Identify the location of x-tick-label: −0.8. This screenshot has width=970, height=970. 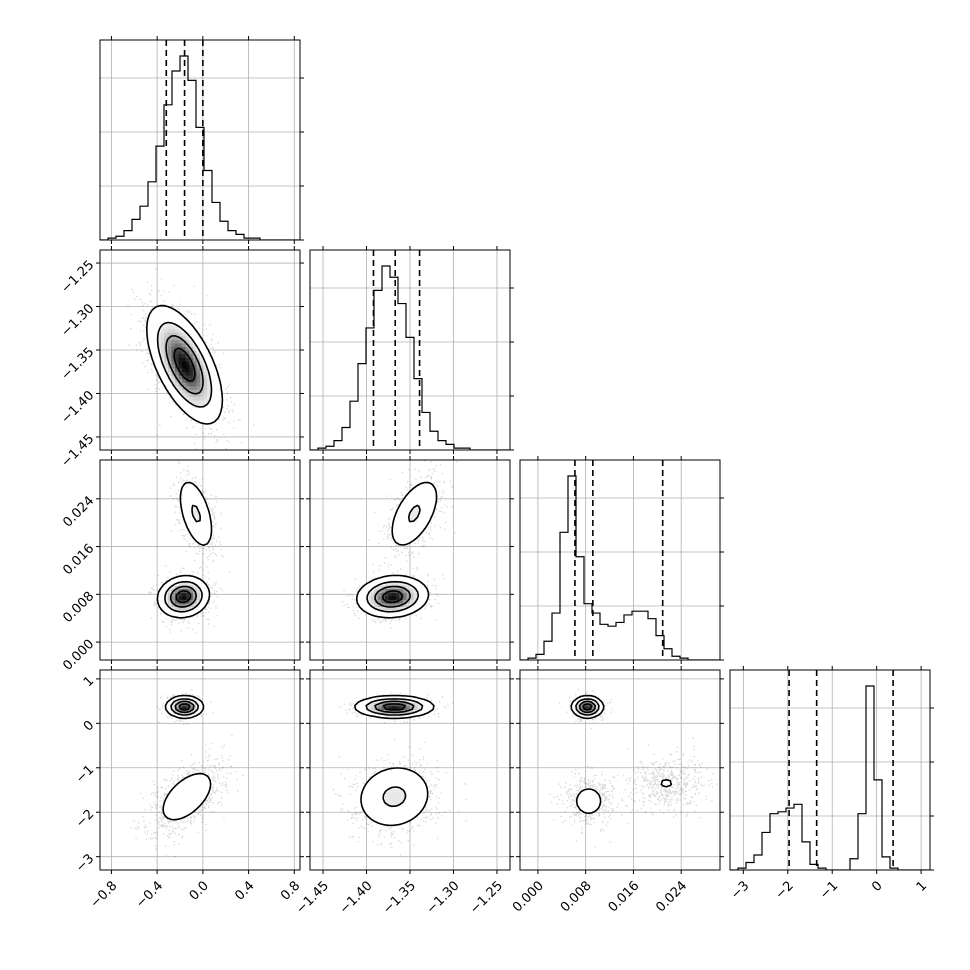
(104, 894).